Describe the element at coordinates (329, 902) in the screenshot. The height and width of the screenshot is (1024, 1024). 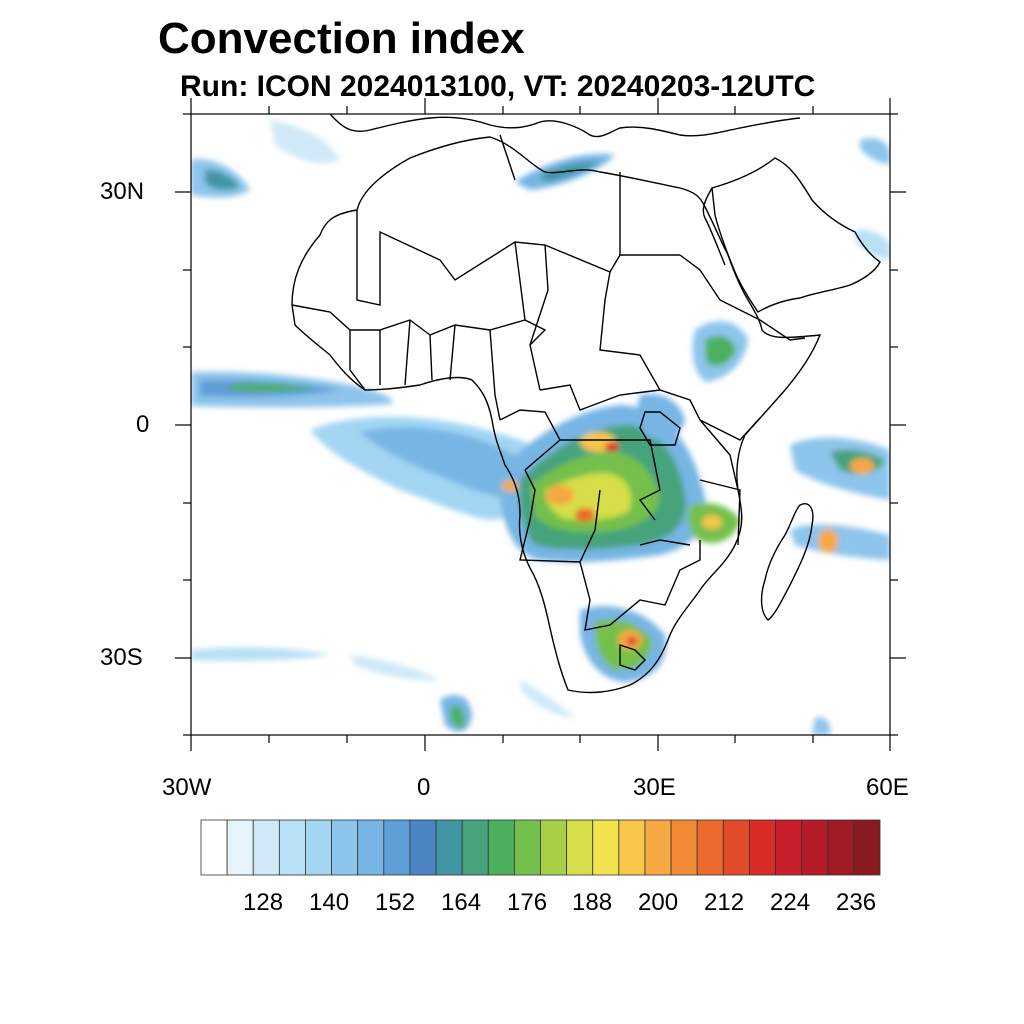
I see `colorbar-label: 140` at that location.